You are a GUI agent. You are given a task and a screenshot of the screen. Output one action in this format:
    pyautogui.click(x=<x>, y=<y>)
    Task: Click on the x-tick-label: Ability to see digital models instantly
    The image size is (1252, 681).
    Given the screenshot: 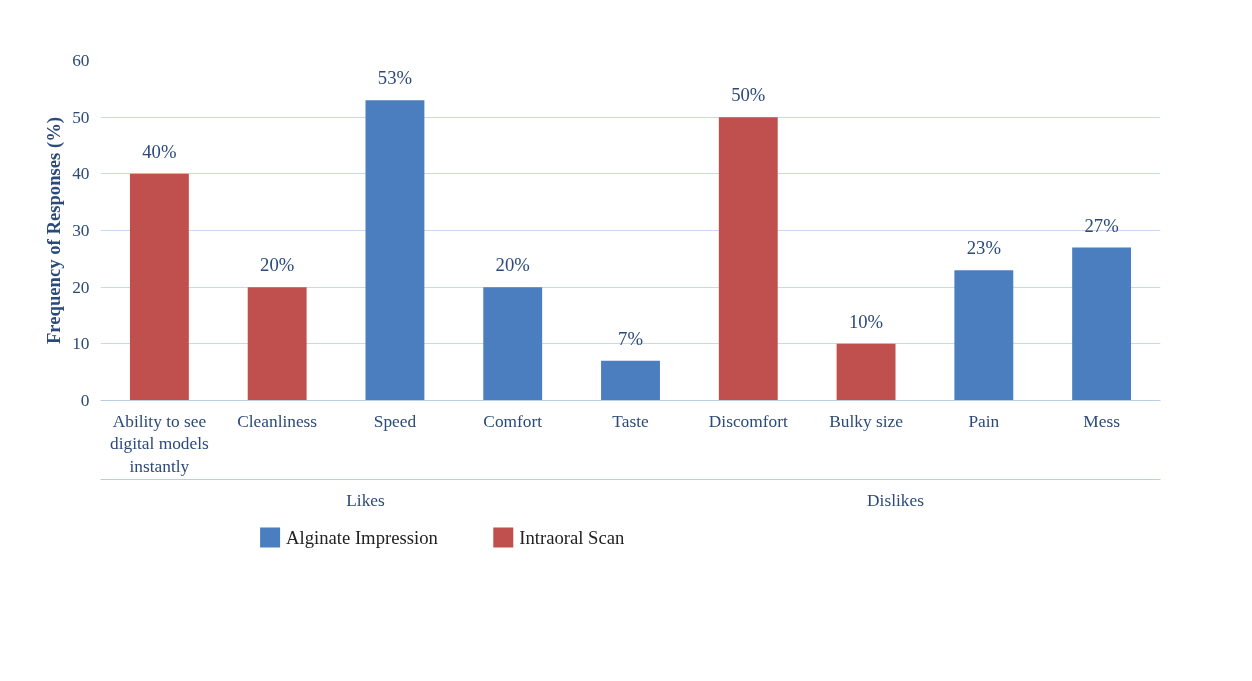 What is the action you would take?
    pyautogui.click(x=159, y=444)
    